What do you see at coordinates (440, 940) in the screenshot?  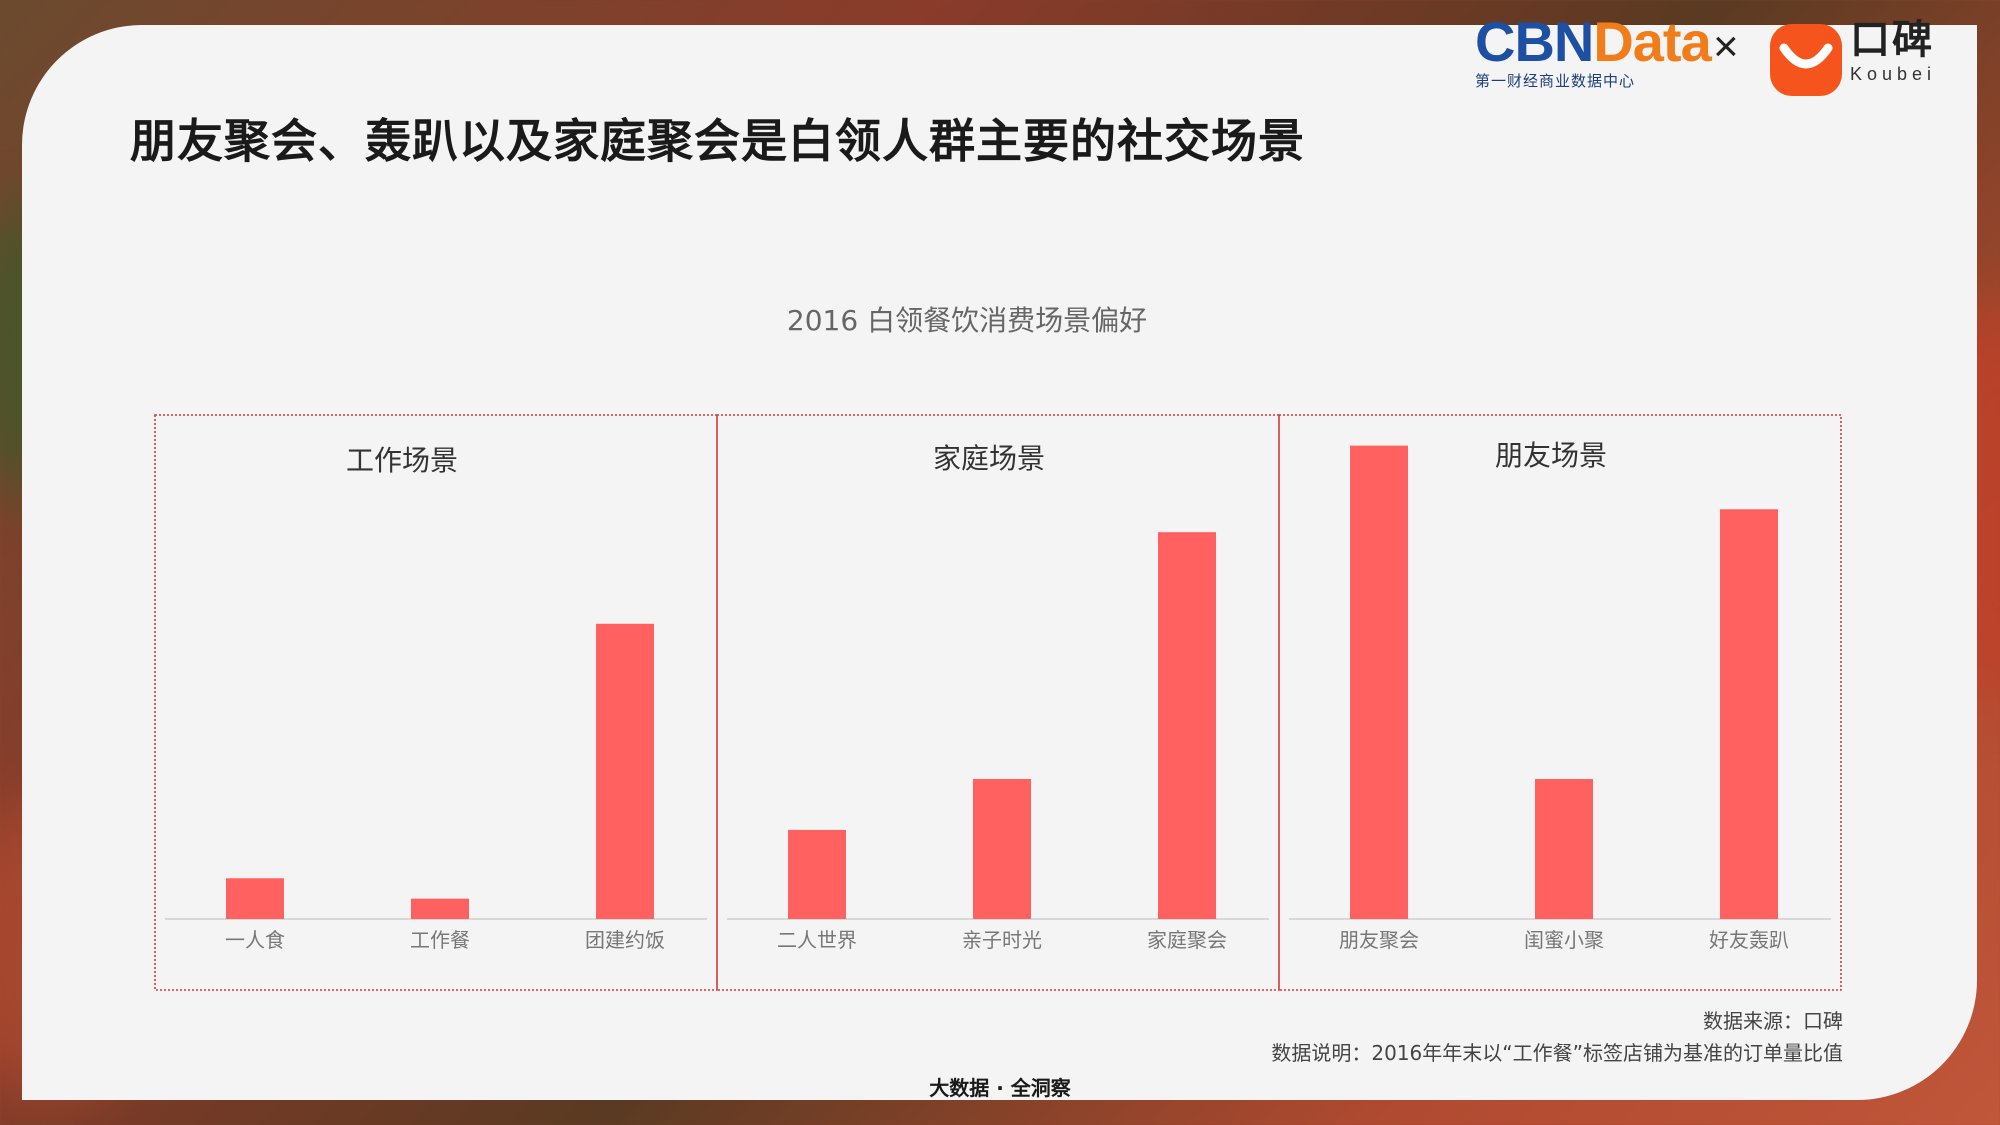 I see `category-label: 工作餐` at bounding box center [440, 940].